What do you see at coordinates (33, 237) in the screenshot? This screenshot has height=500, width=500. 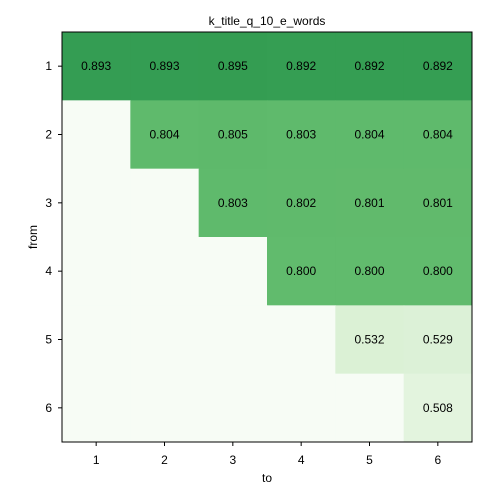 I see `y-axis-label: from` at bounding box center [33, 237].